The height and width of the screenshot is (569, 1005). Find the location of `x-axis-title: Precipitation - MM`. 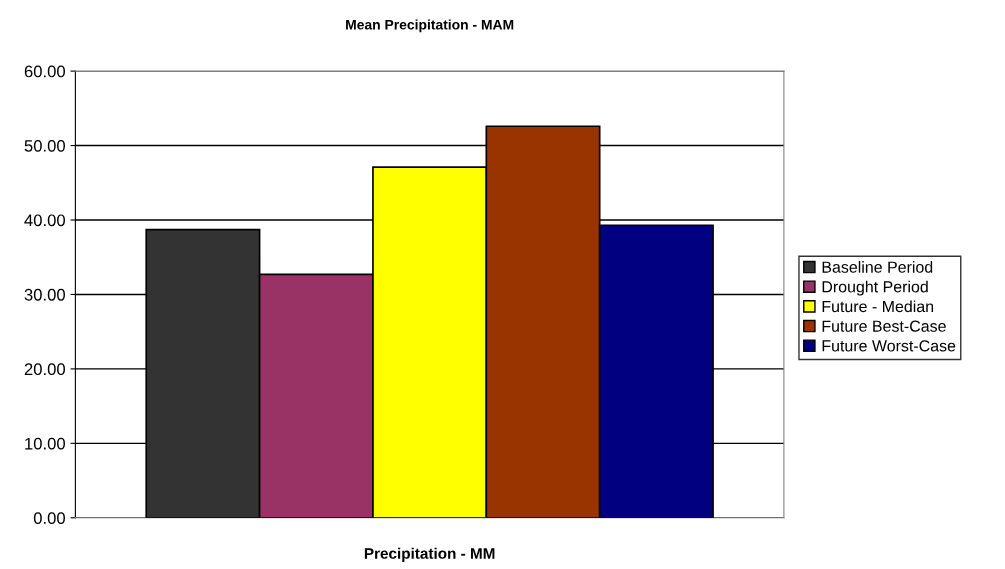

x-axis-title: Precipitation - MM is located at coordinates (429, 554).